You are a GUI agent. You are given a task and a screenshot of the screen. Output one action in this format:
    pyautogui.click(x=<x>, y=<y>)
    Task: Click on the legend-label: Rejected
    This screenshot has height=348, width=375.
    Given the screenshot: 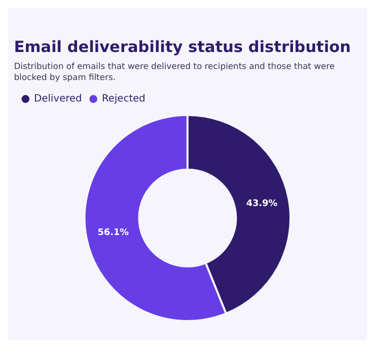 What is the action you would take?
    pyautogui.click(x=124, y=99)
    